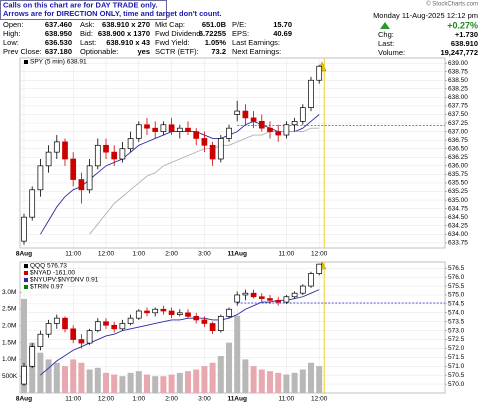  What do you see at coordinates (58, 51) in the screenshot?
I see `quote-value: 637.180` at bounding box center [58, 51].